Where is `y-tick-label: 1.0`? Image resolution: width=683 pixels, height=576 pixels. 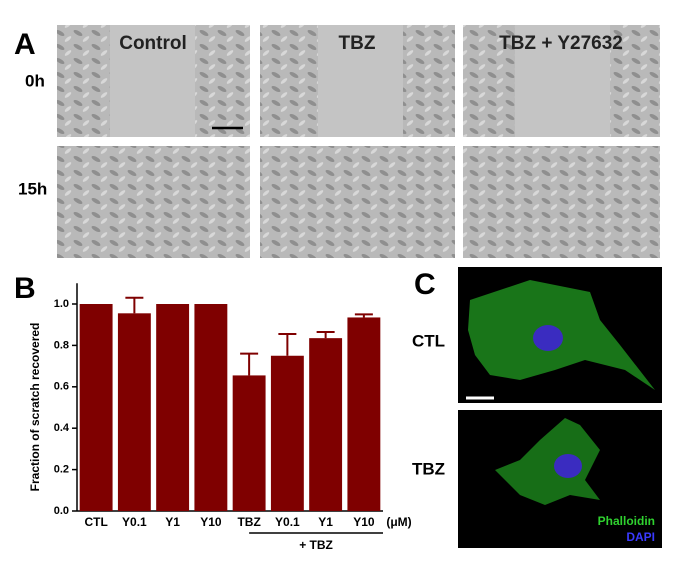
y-tick-label: 1.0 is located at coordinates (61, 304).